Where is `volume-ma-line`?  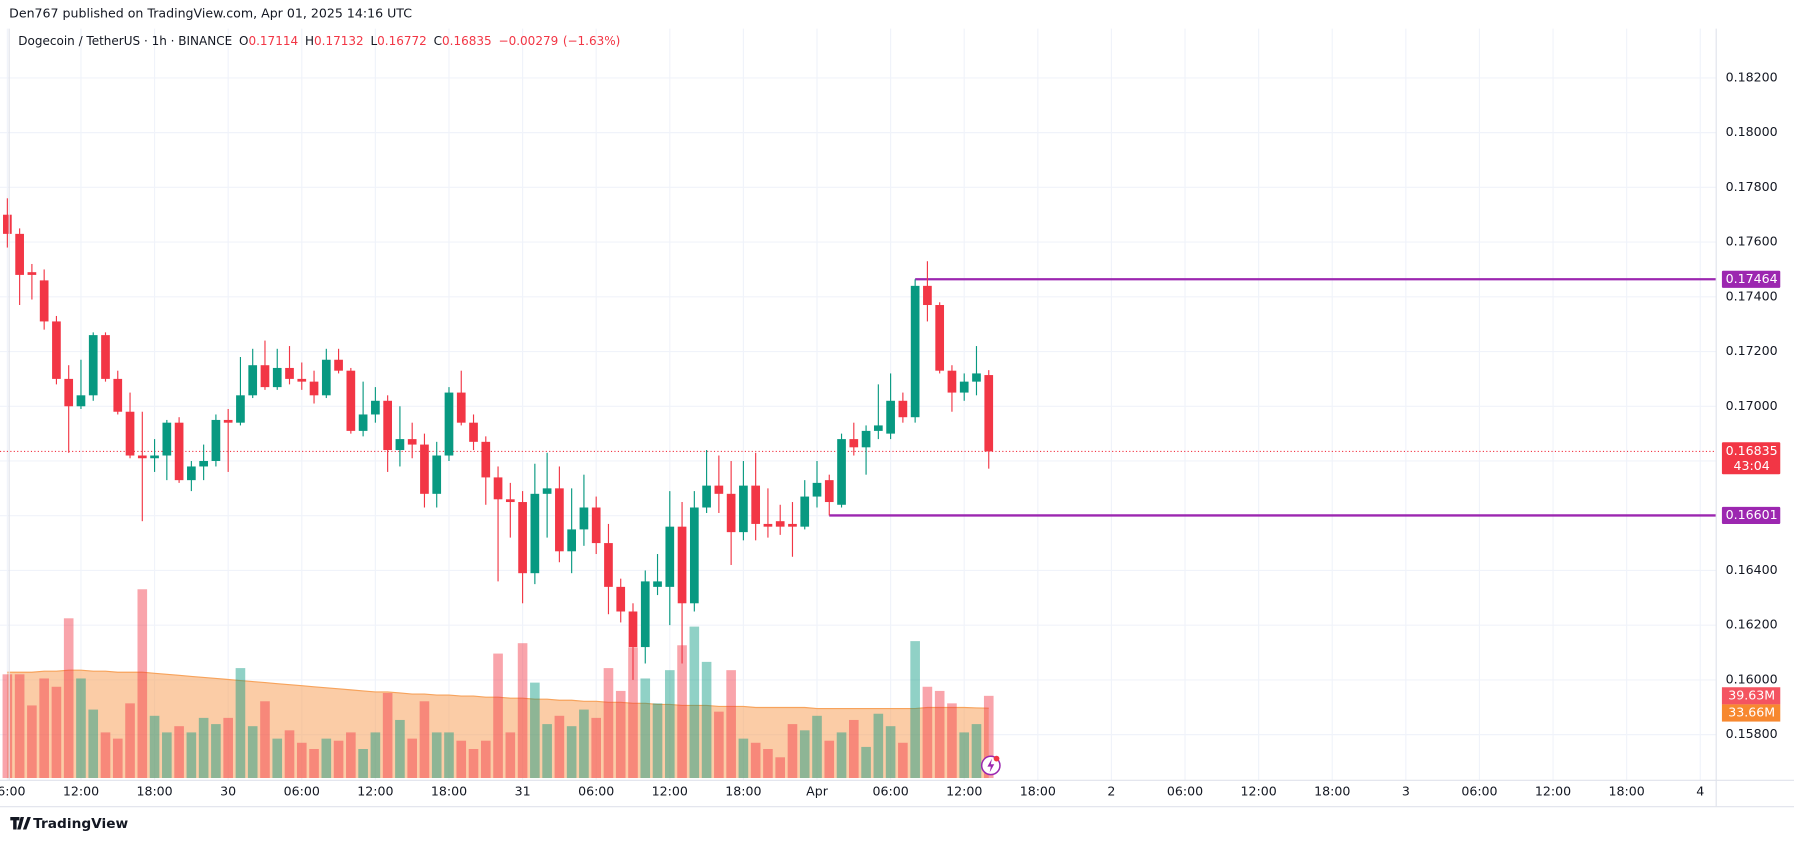
volume-ma-line is located at coordinates (498, 689).